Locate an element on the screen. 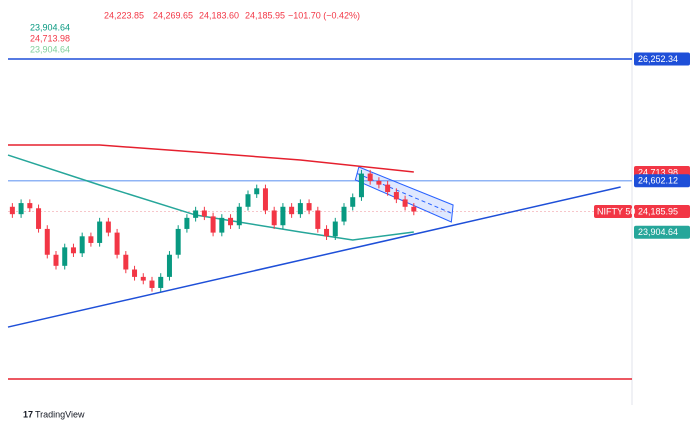 The width and height of the screenshot is (690, 432). price-label: 24,602.12 is located at coordinates (658, 181).